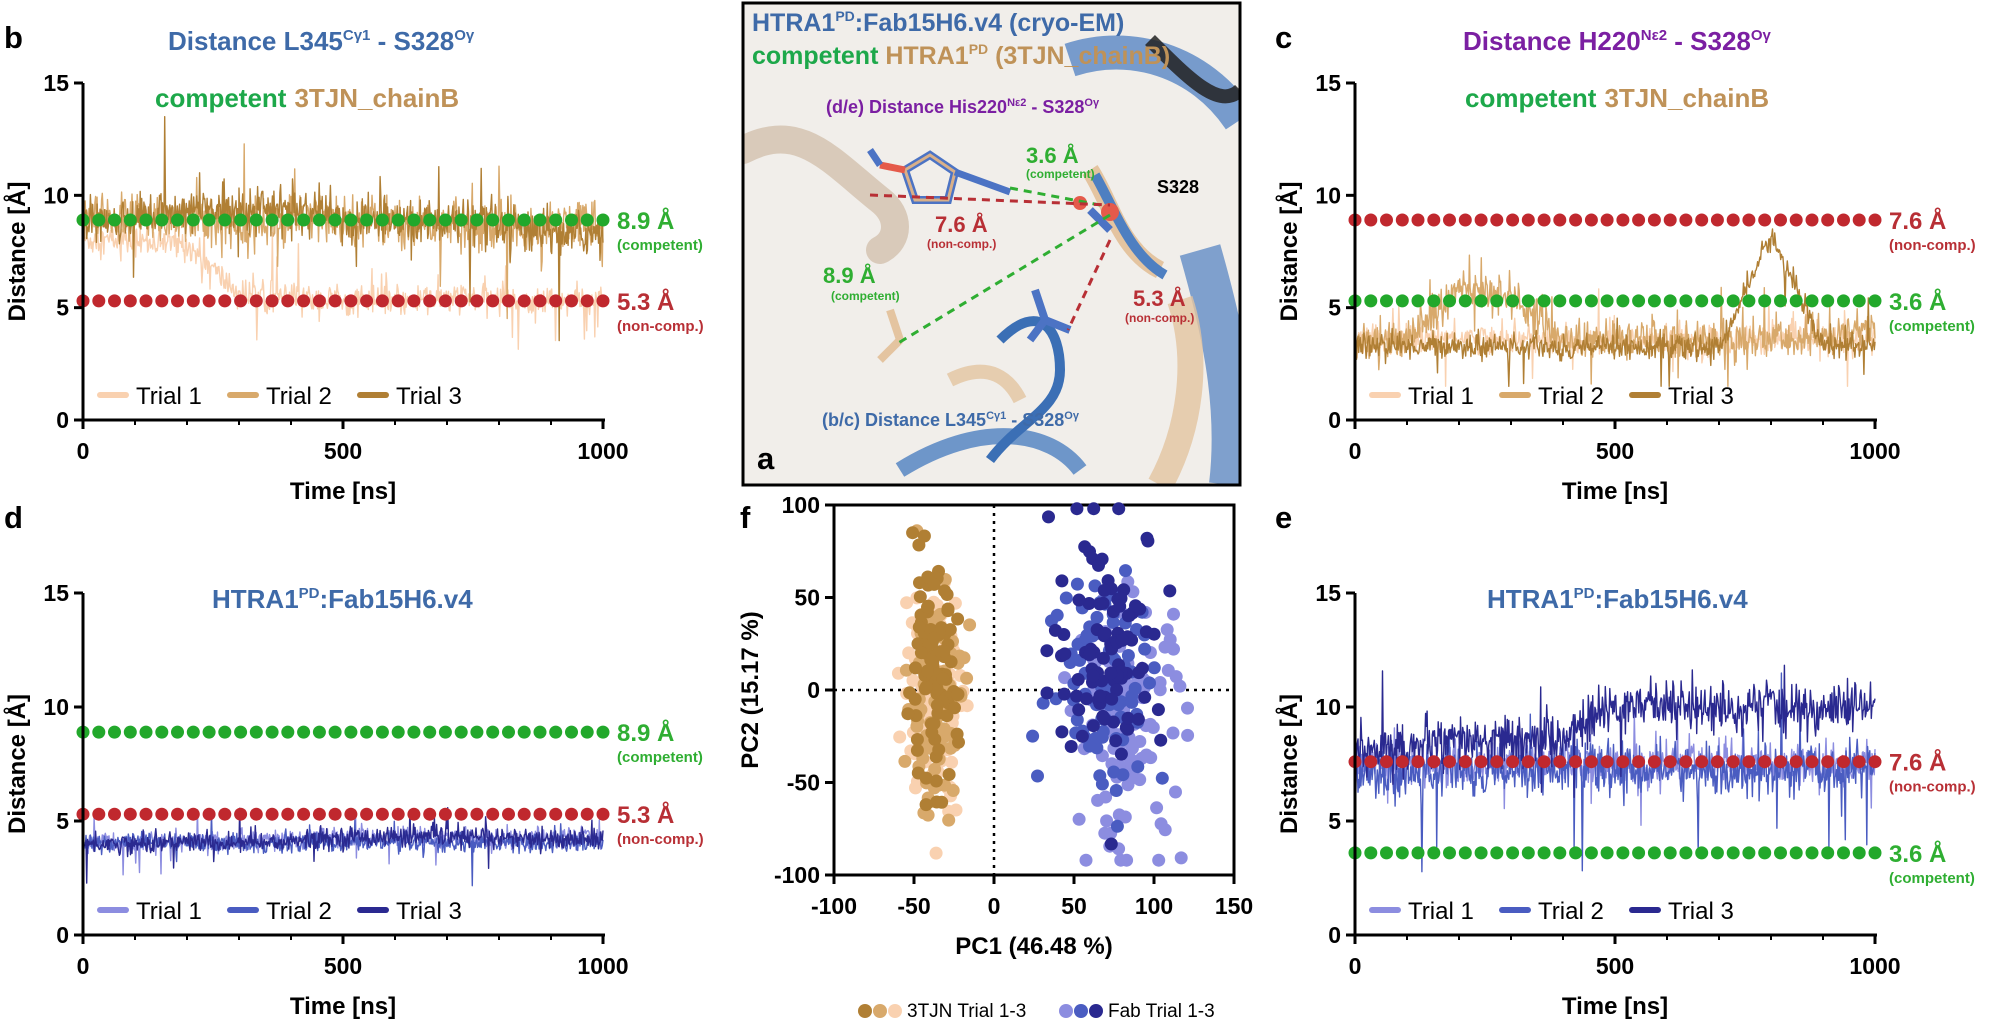 This screenshot has width=2000, height=1026. Describe the element at coordinates (429, 396) in the screenshot. I see `legend-label-3: Trial 3` at that location.